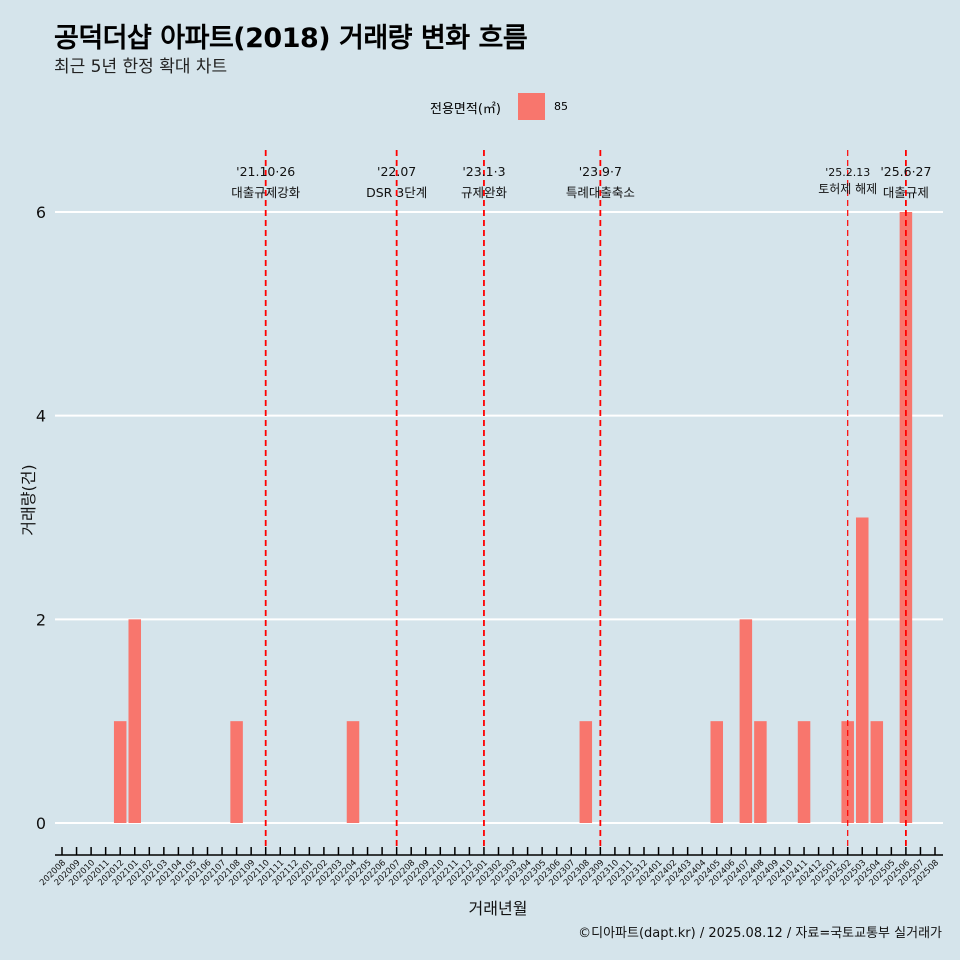 The height and width of the screenshot is (960, 960). Describe the element at coordinates (600, 192) in the screenshot. I see `event-label: 특례대출축소` at that location.